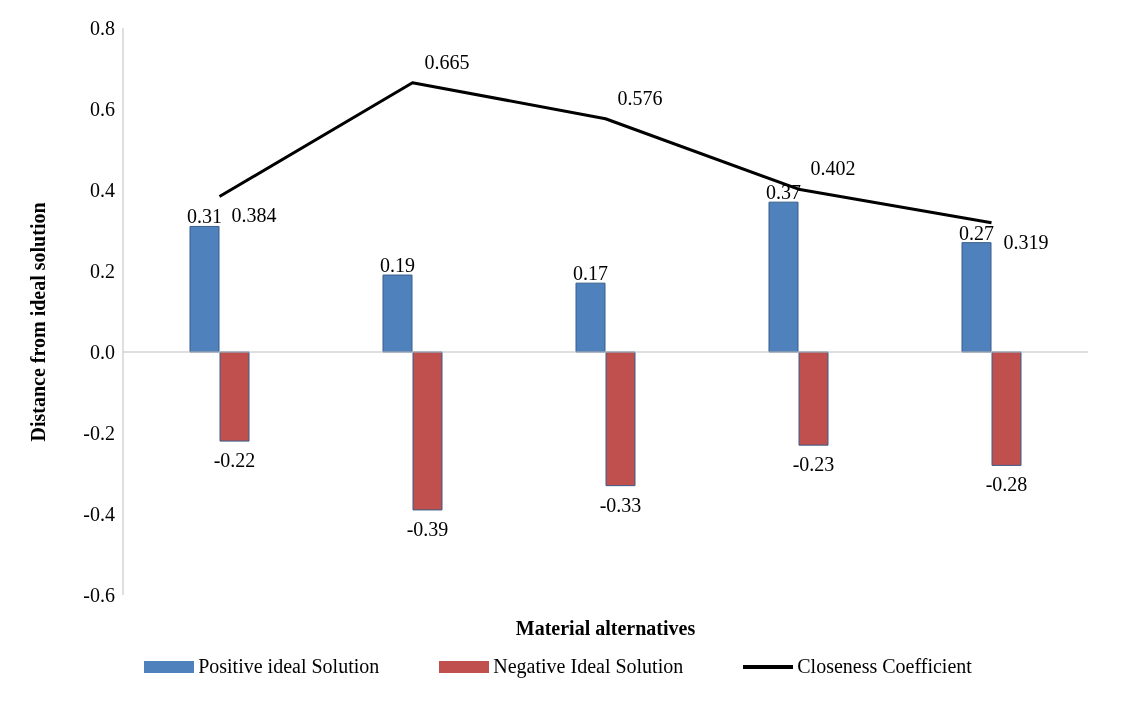 This screenshot has width=1142, height=713. I want to click on data-label: -0.33, so click(620, 504).